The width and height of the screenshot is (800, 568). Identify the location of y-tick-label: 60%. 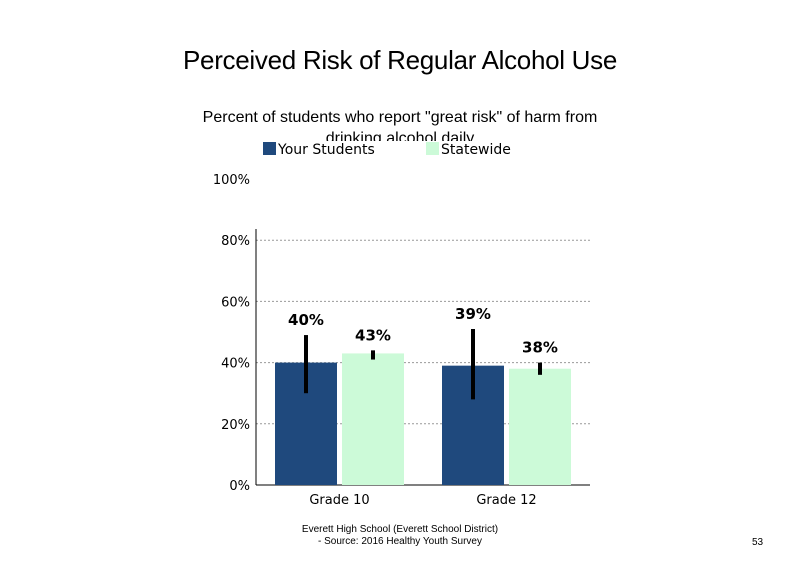
(235, 302).